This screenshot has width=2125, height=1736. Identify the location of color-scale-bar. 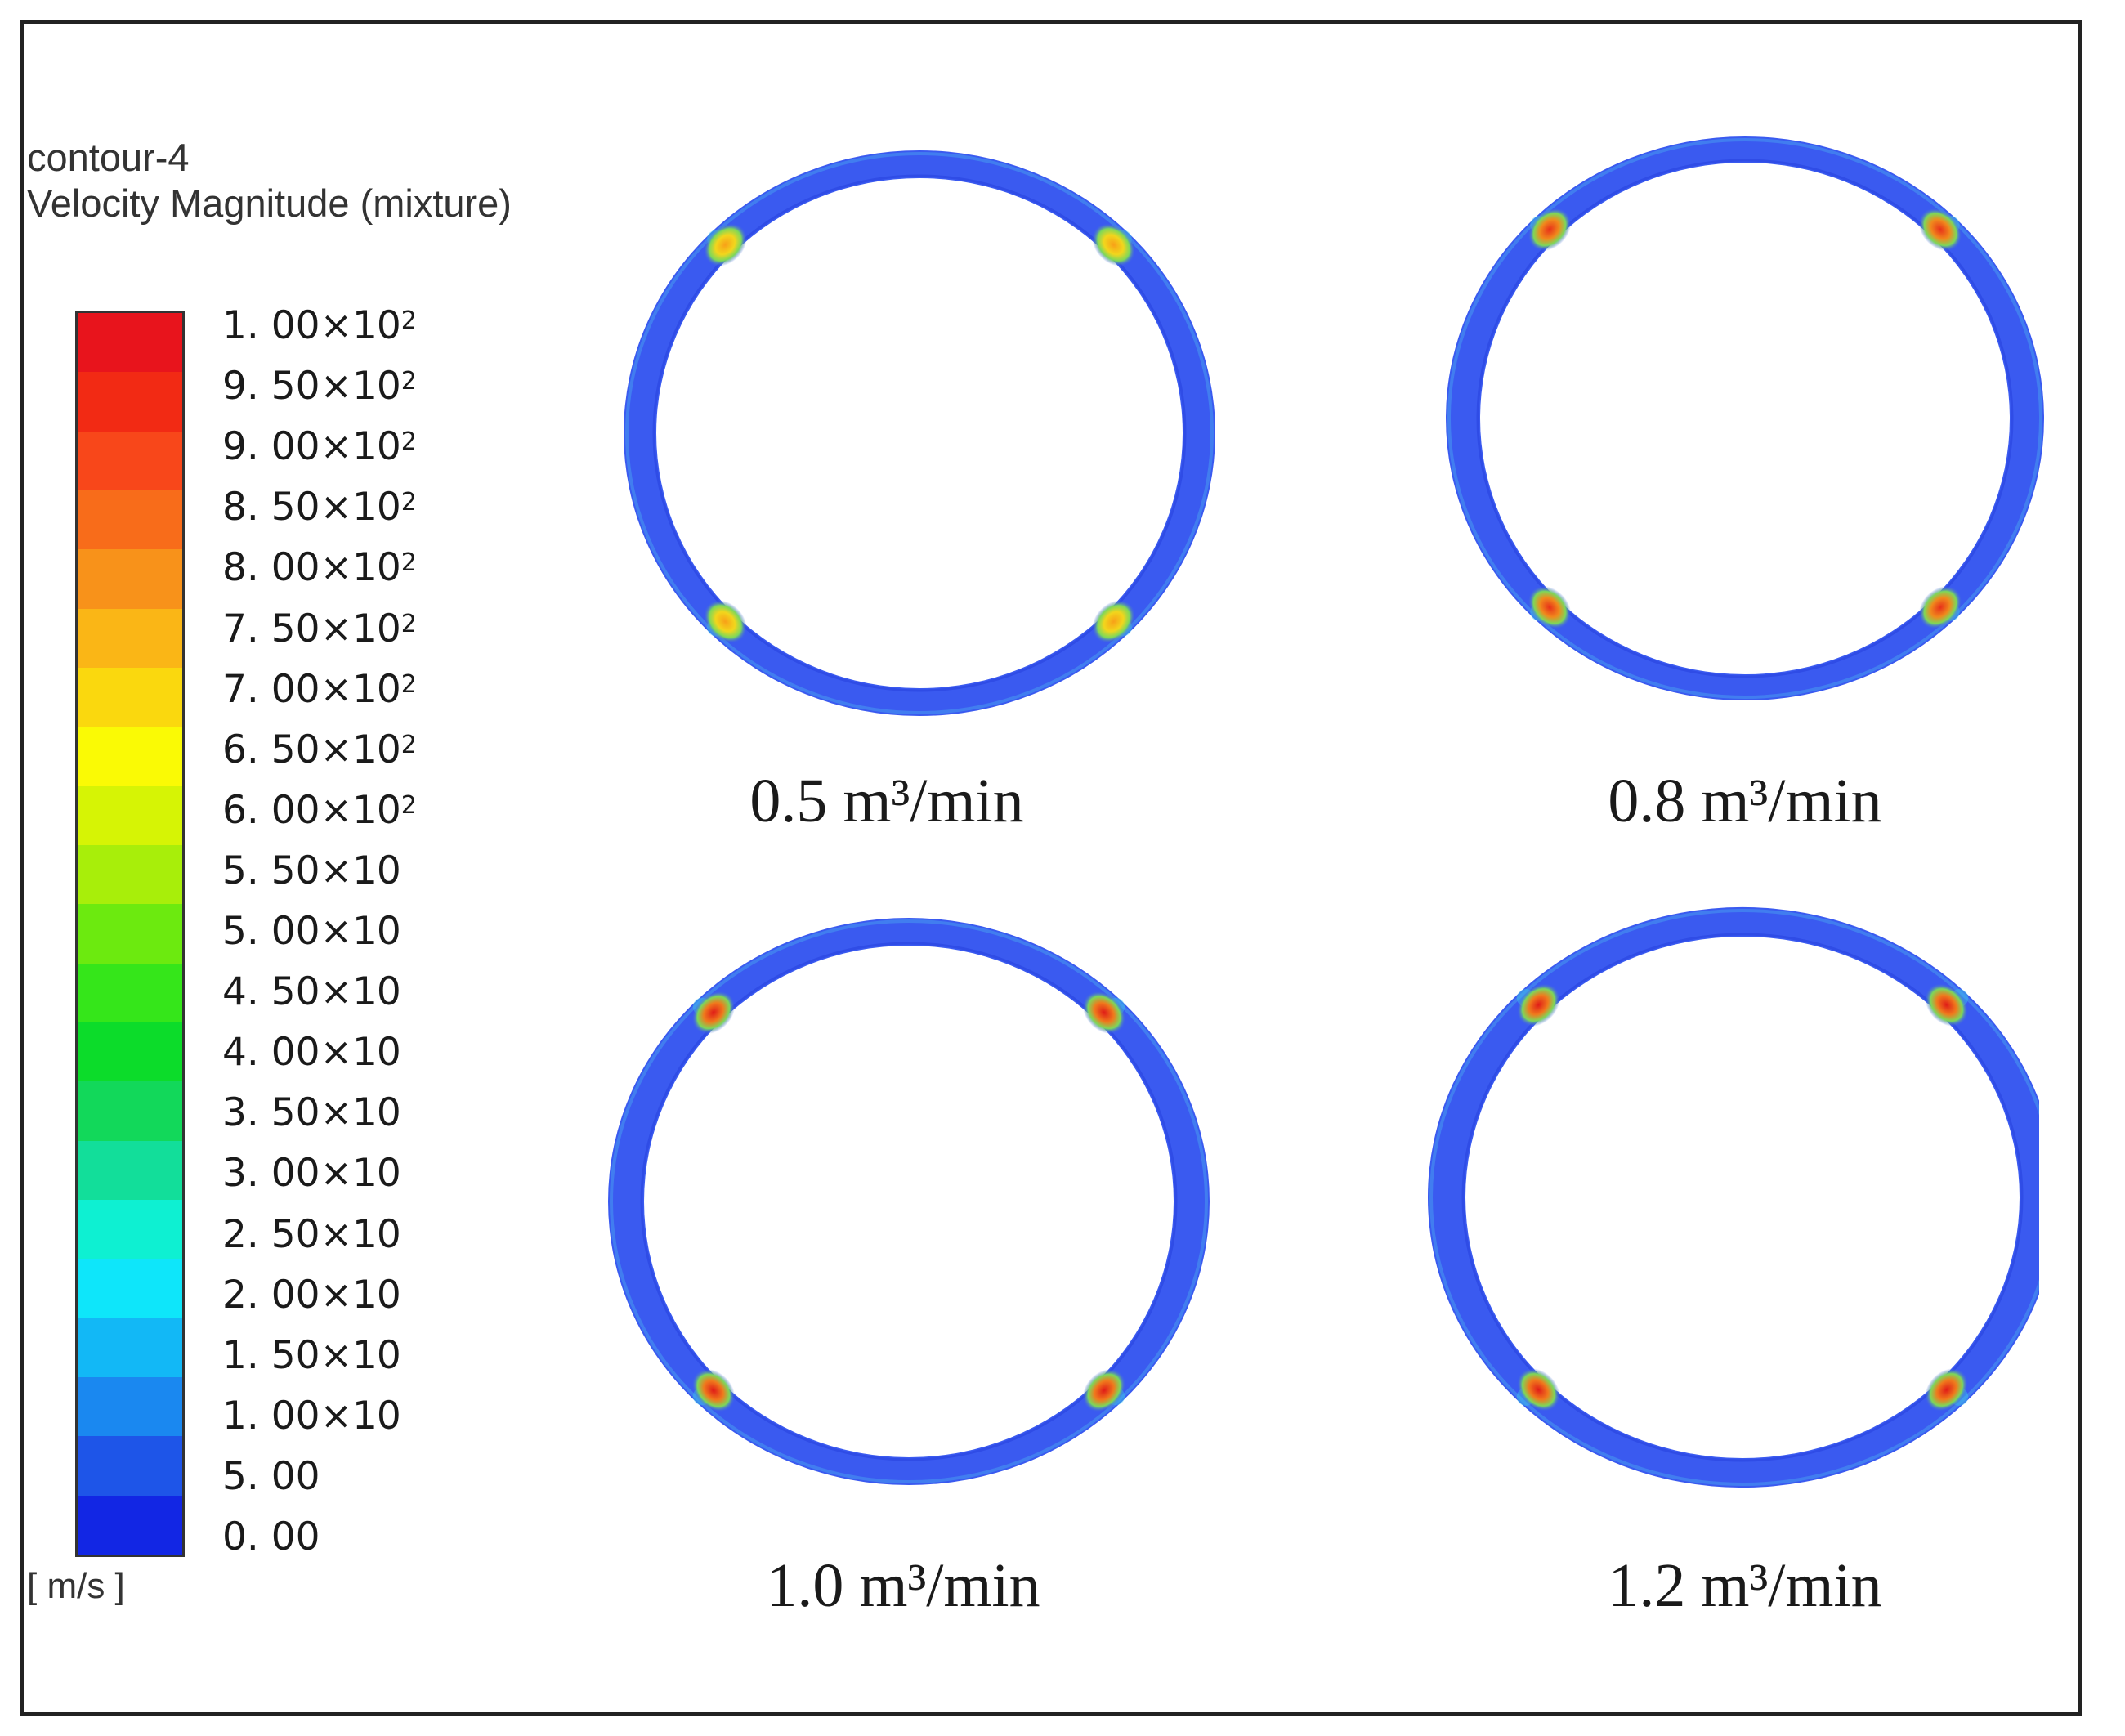
(130, 934).